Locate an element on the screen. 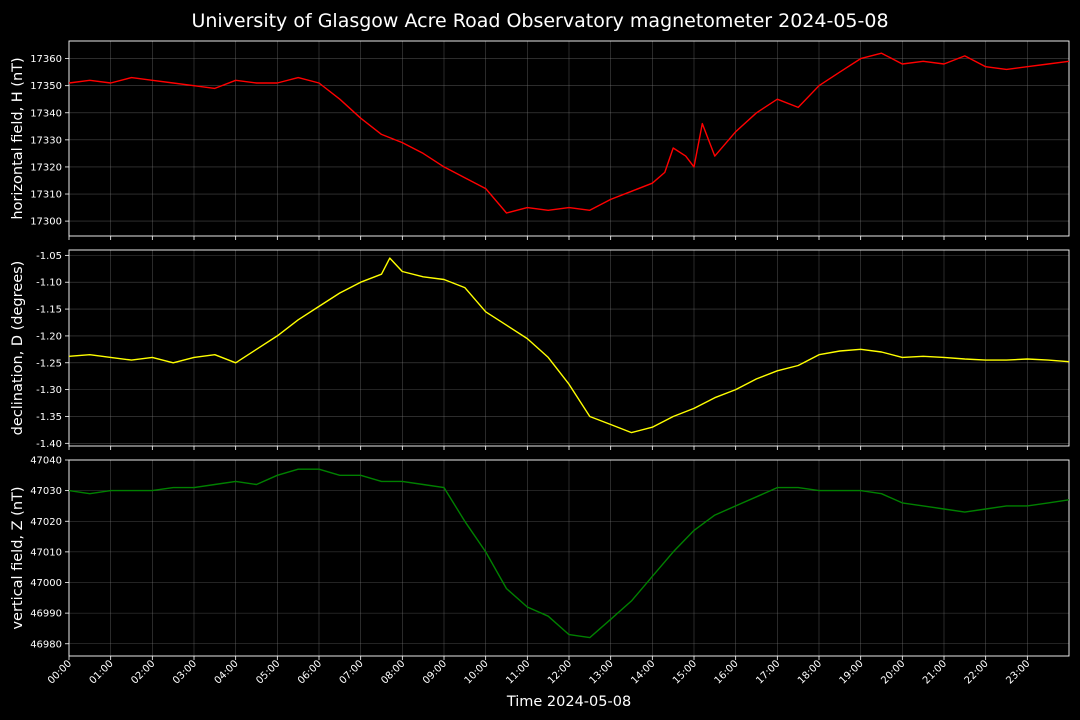 This screenshot has width=1080, height=720. y-tick-label: 17340 is located at coordinates (46, 113).